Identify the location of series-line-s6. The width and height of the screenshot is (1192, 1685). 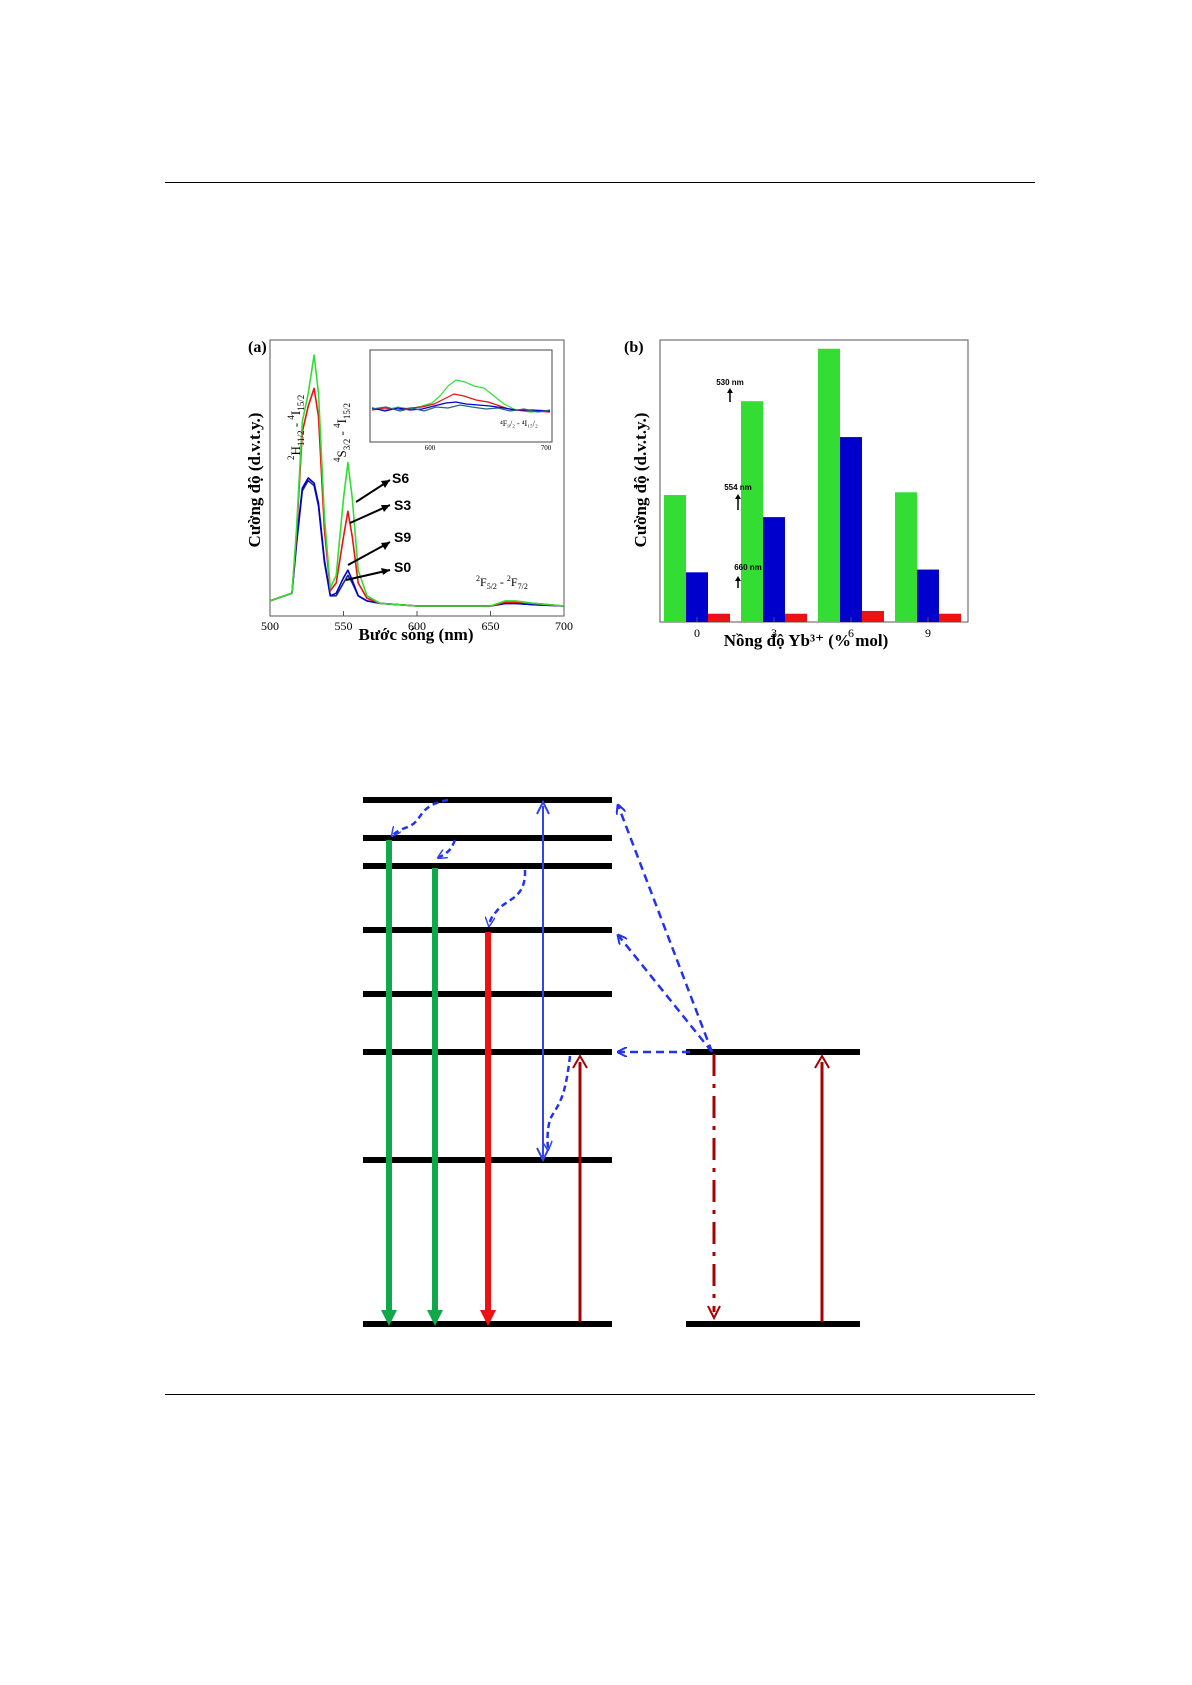
(417, 480).